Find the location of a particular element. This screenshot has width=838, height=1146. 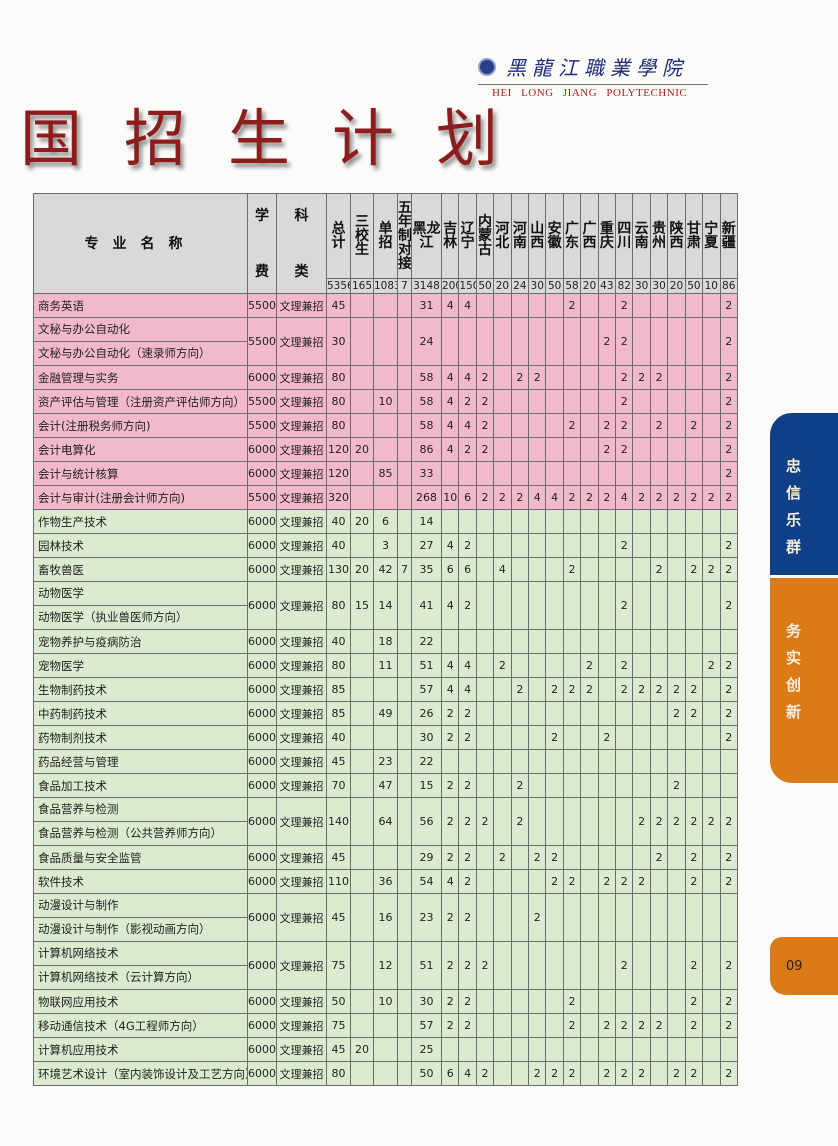

quota-cell: 49 is located at coordinates (385, 713).